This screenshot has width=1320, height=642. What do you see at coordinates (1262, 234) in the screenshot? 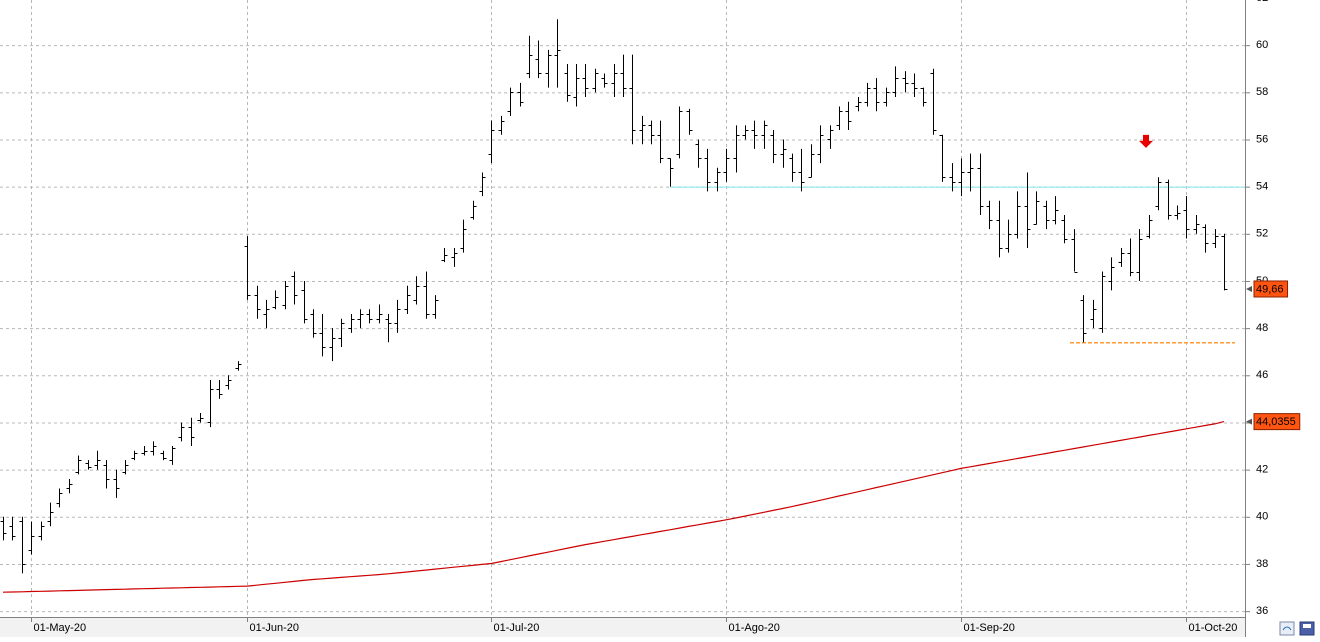
I see `y-tick-label: 52` at bounding box center [1262, 234].